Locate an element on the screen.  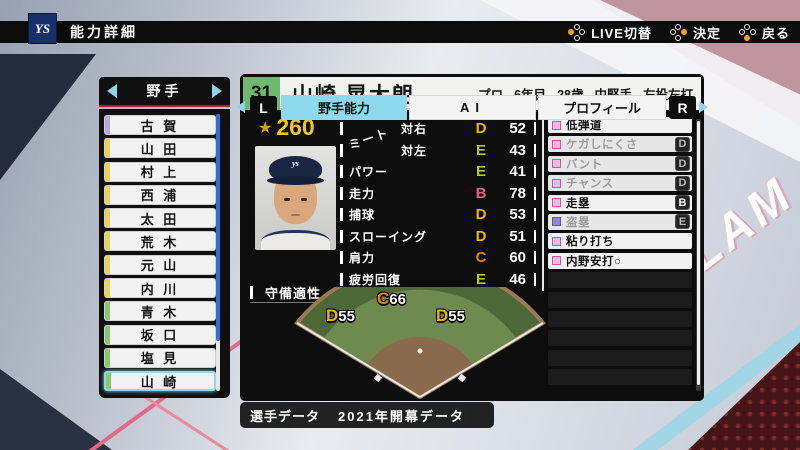
list-item: 元 山 is located at coordinates (160, 264).